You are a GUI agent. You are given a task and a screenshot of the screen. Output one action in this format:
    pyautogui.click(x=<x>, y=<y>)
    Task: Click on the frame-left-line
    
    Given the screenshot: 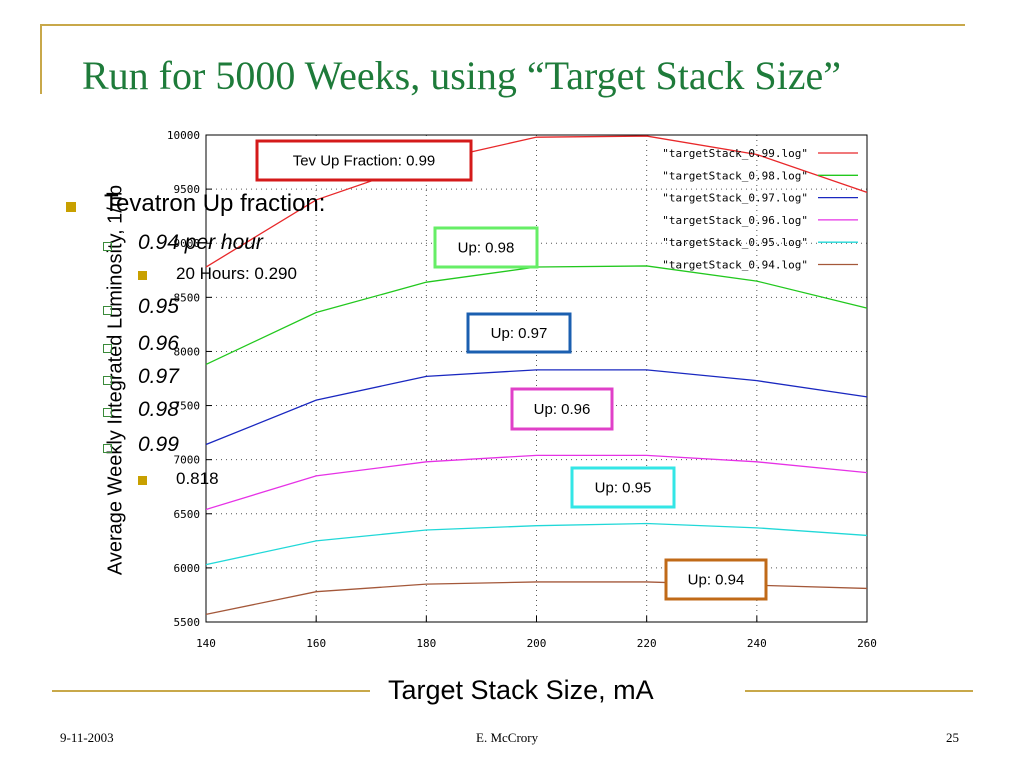 What is the action you would take?
    pyautogui.click(x=41, y=59)
    